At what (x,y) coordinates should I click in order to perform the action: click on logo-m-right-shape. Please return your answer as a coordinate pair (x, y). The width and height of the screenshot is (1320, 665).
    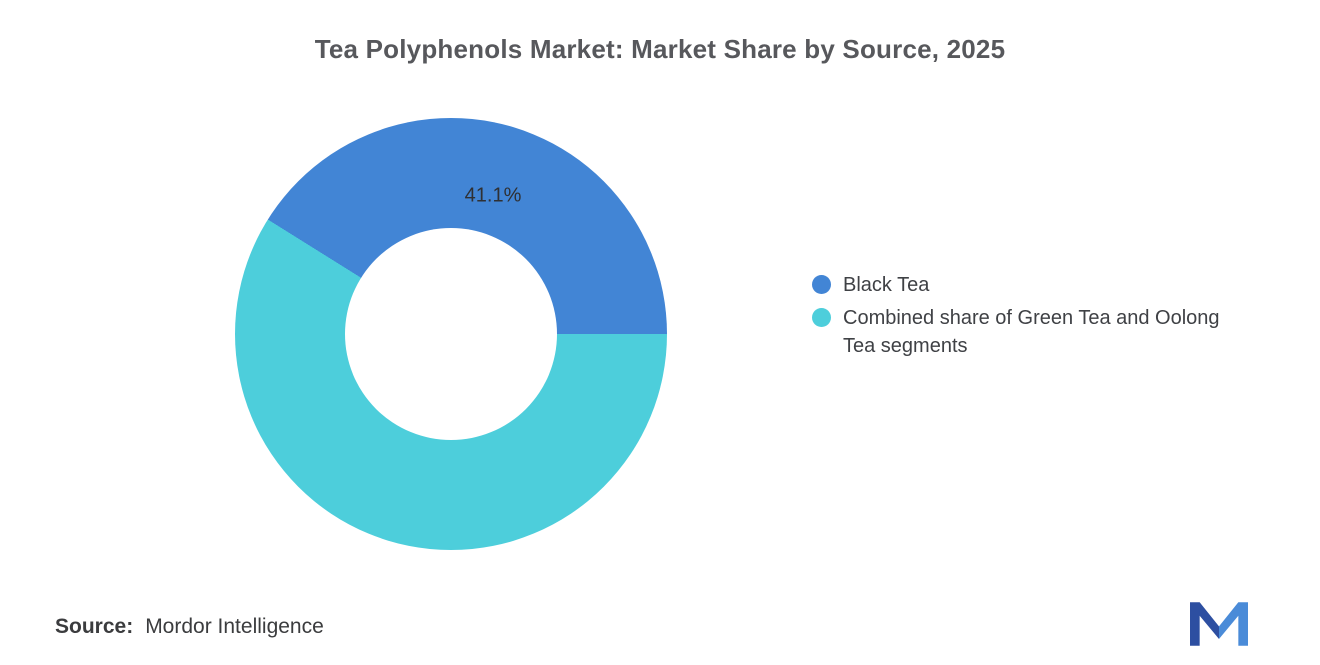
    Looking at the image, I should click on (1233, 624).